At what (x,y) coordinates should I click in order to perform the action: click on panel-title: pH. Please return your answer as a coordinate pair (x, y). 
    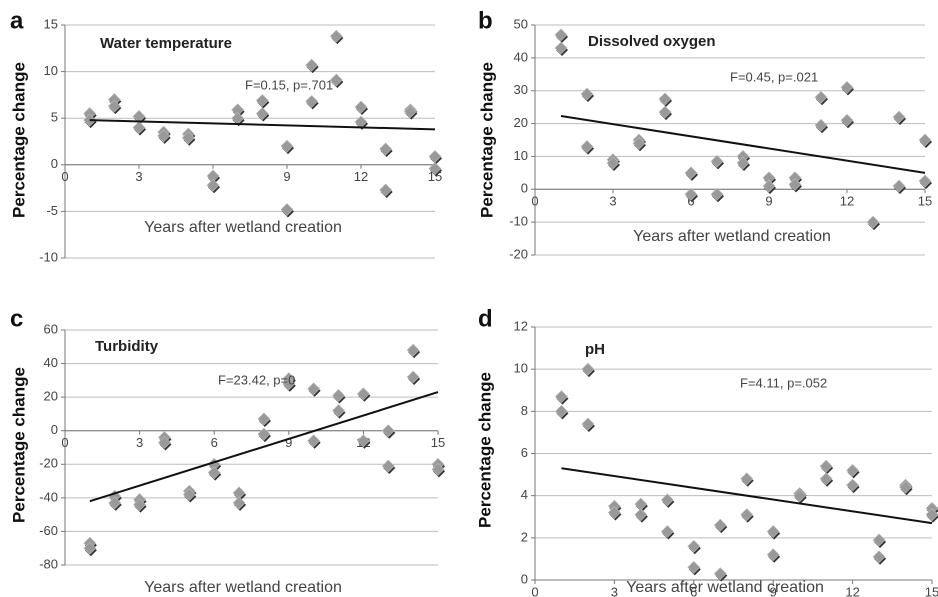
    Looking at the image, I should click on (595, 349).